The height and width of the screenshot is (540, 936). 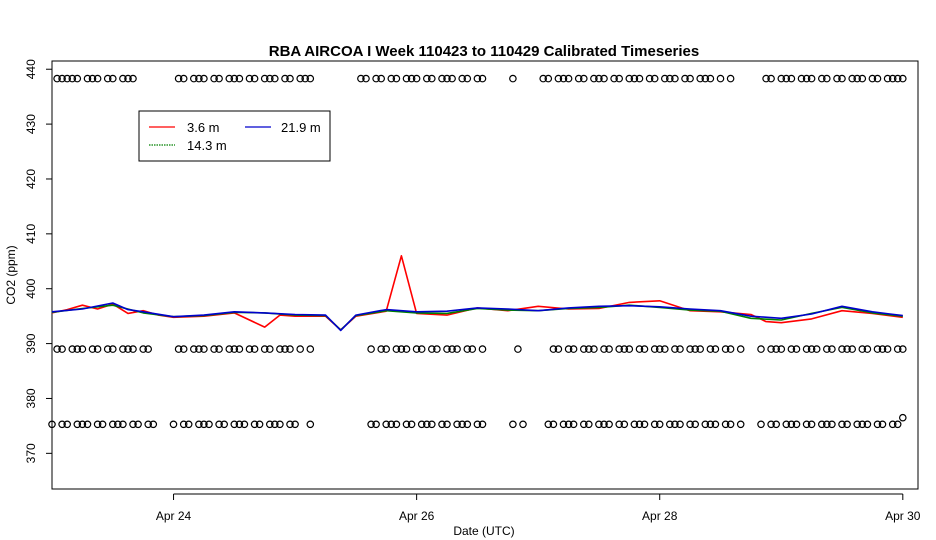 What do you see at coordinates (477, 317) in the screenshot?
I see `series-line-21-9-m` at bounding box center [477, 317].